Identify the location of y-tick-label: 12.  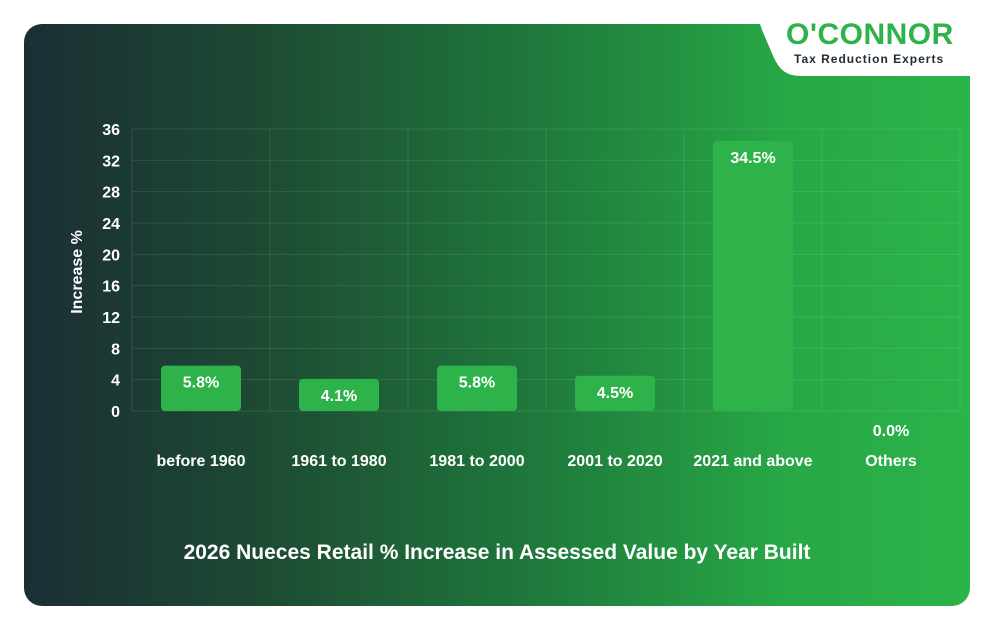
(111, 318).